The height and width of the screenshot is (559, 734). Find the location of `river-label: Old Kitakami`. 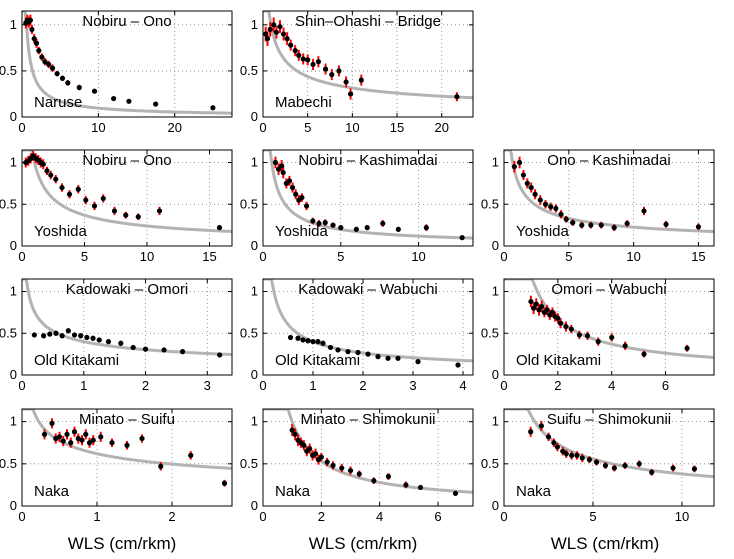

river-label: Old Kitakami is located at coordinates (558, 360).